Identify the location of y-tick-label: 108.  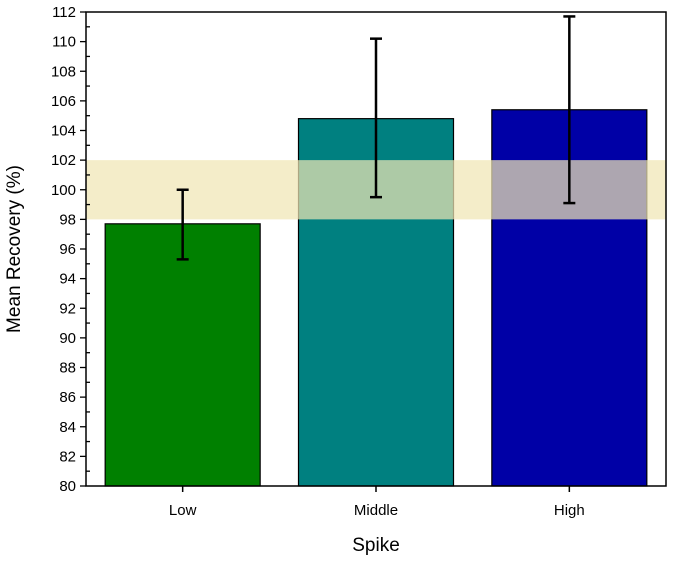
(63, 71).